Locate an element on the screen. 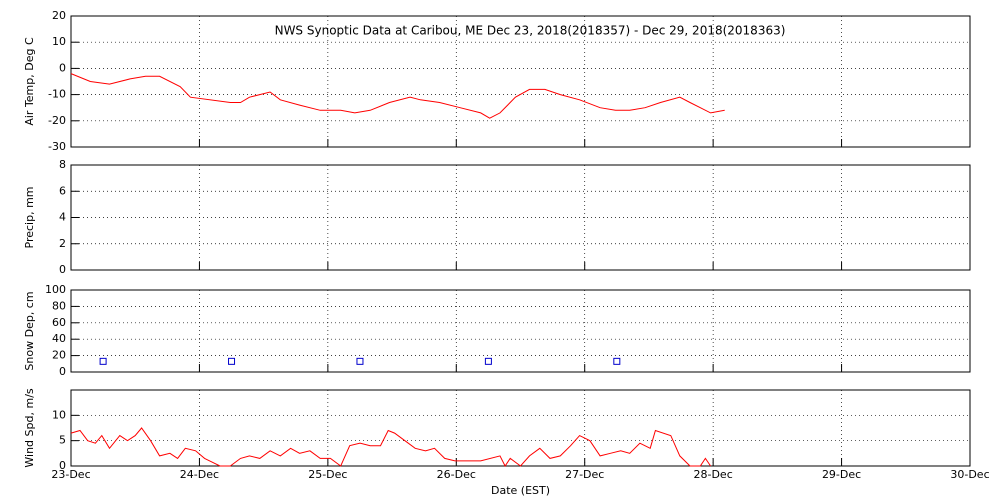 This screenshot has width=1000, height=500. x-axis-label: Date (EST) is located at coordinates (520, 490).